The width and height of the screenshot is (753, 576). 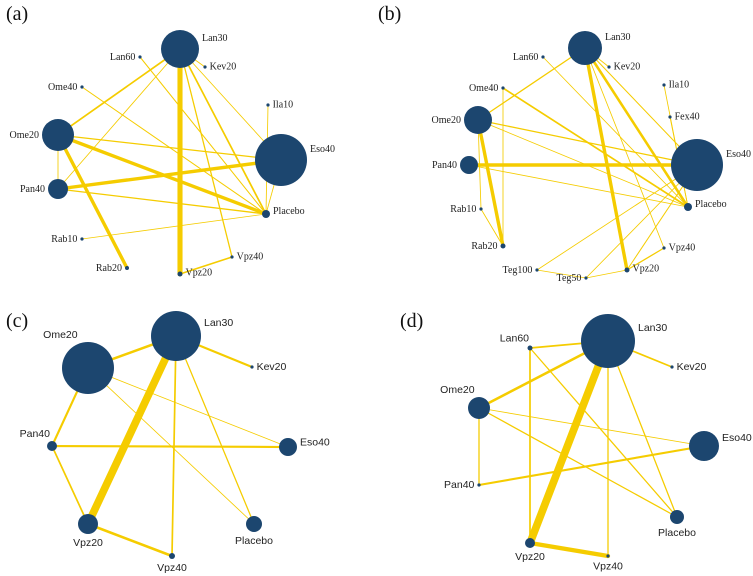 What do you see at coordinates (127, 268) in the screenshot?
I see `node-rab20` at bounding box center [127, 268].